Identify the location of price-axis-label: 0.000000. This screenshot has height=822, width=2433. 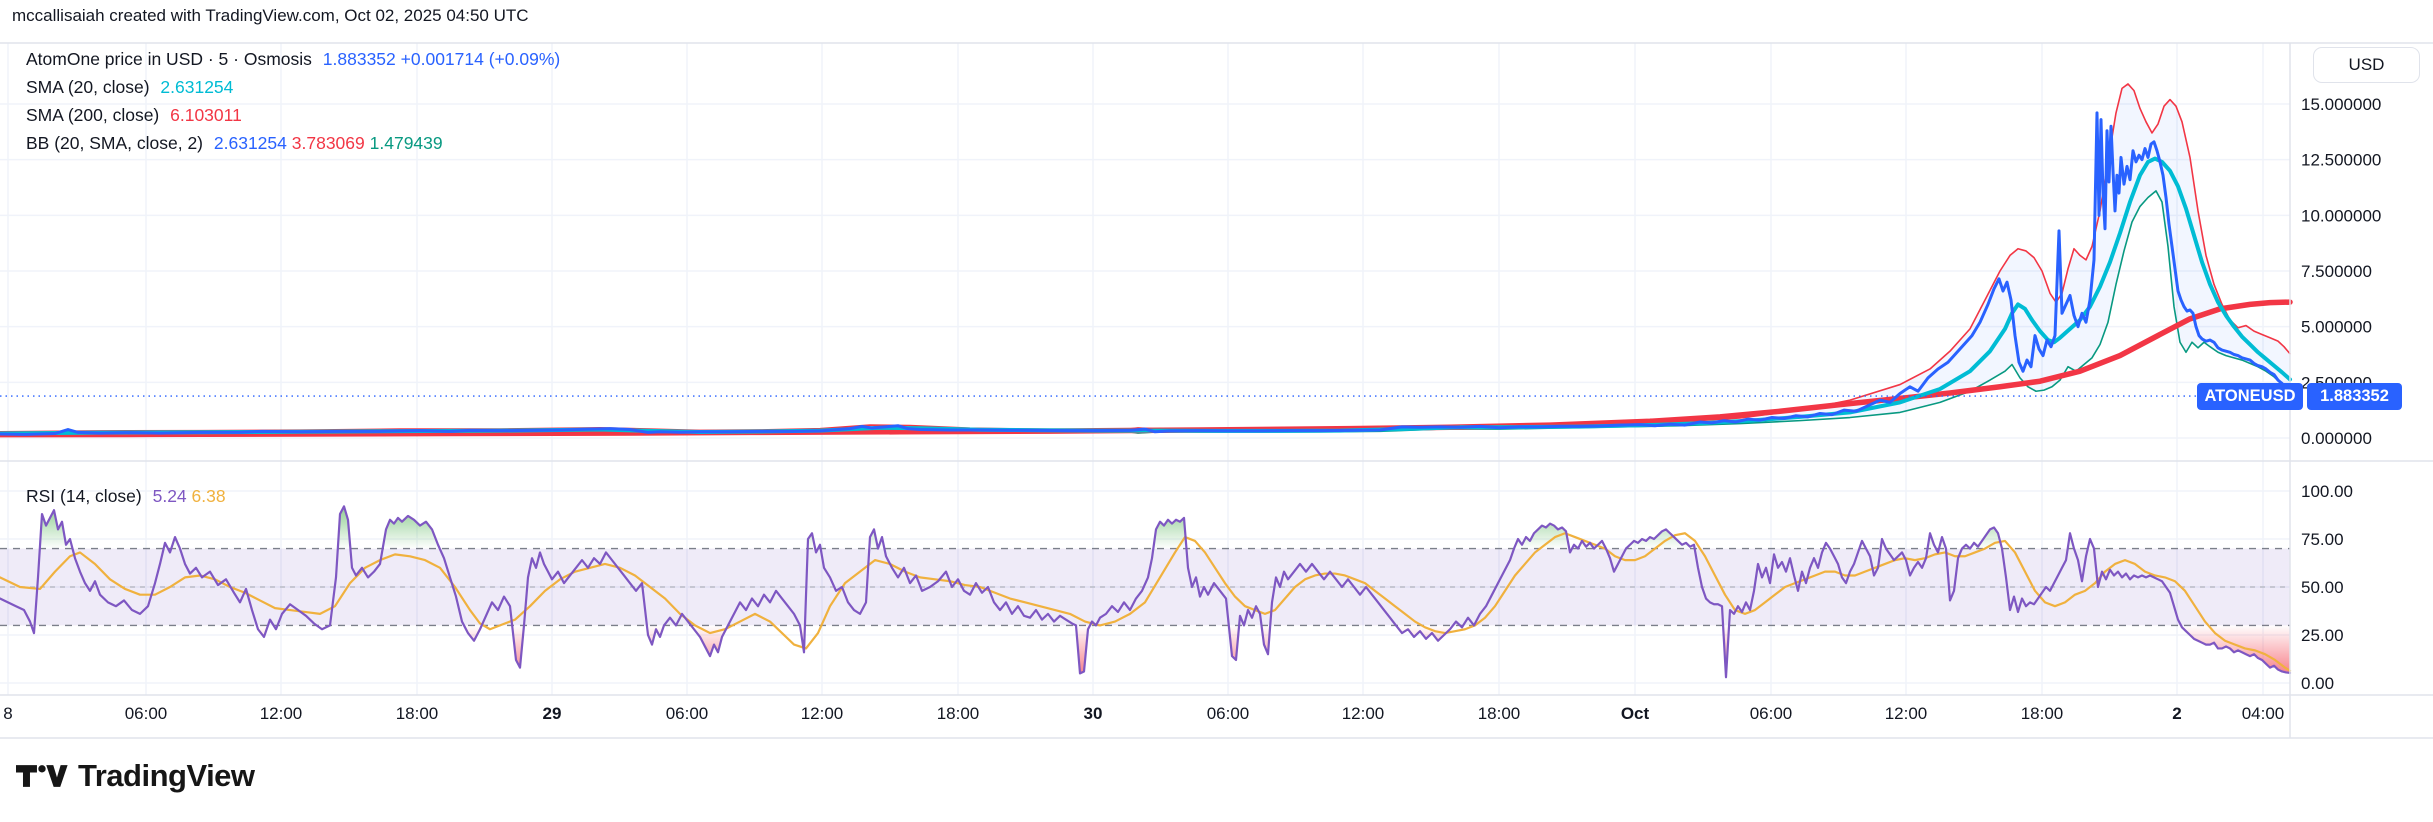
(2336, 438).